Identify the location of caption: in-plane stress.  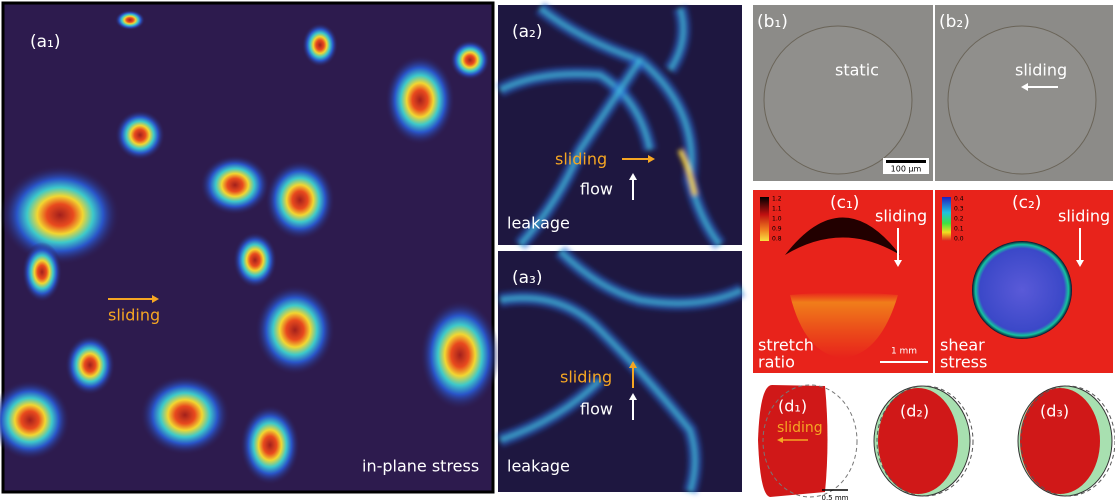
(420, 466).